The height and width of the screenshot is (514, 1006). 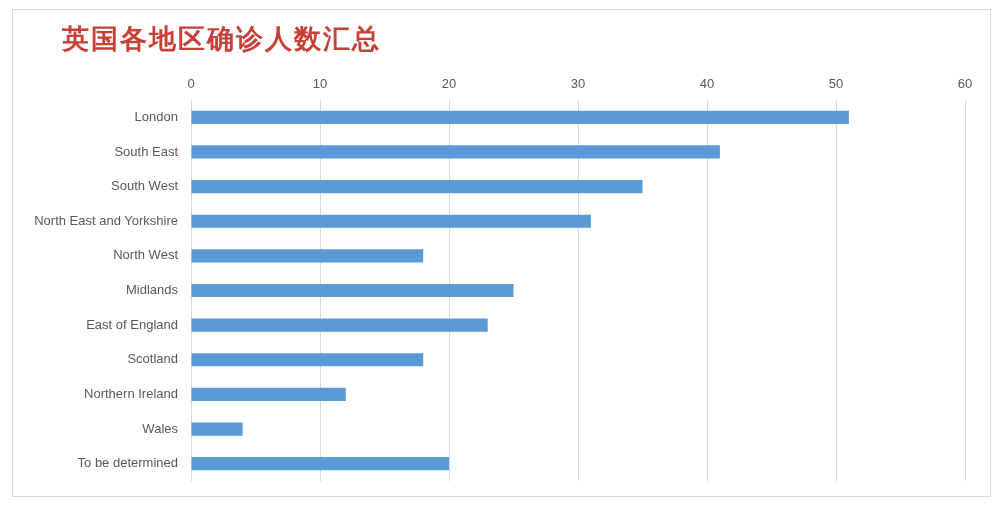 I want to click on y-tick-label: North East and Yorkshire, so click(x=106, y=220).